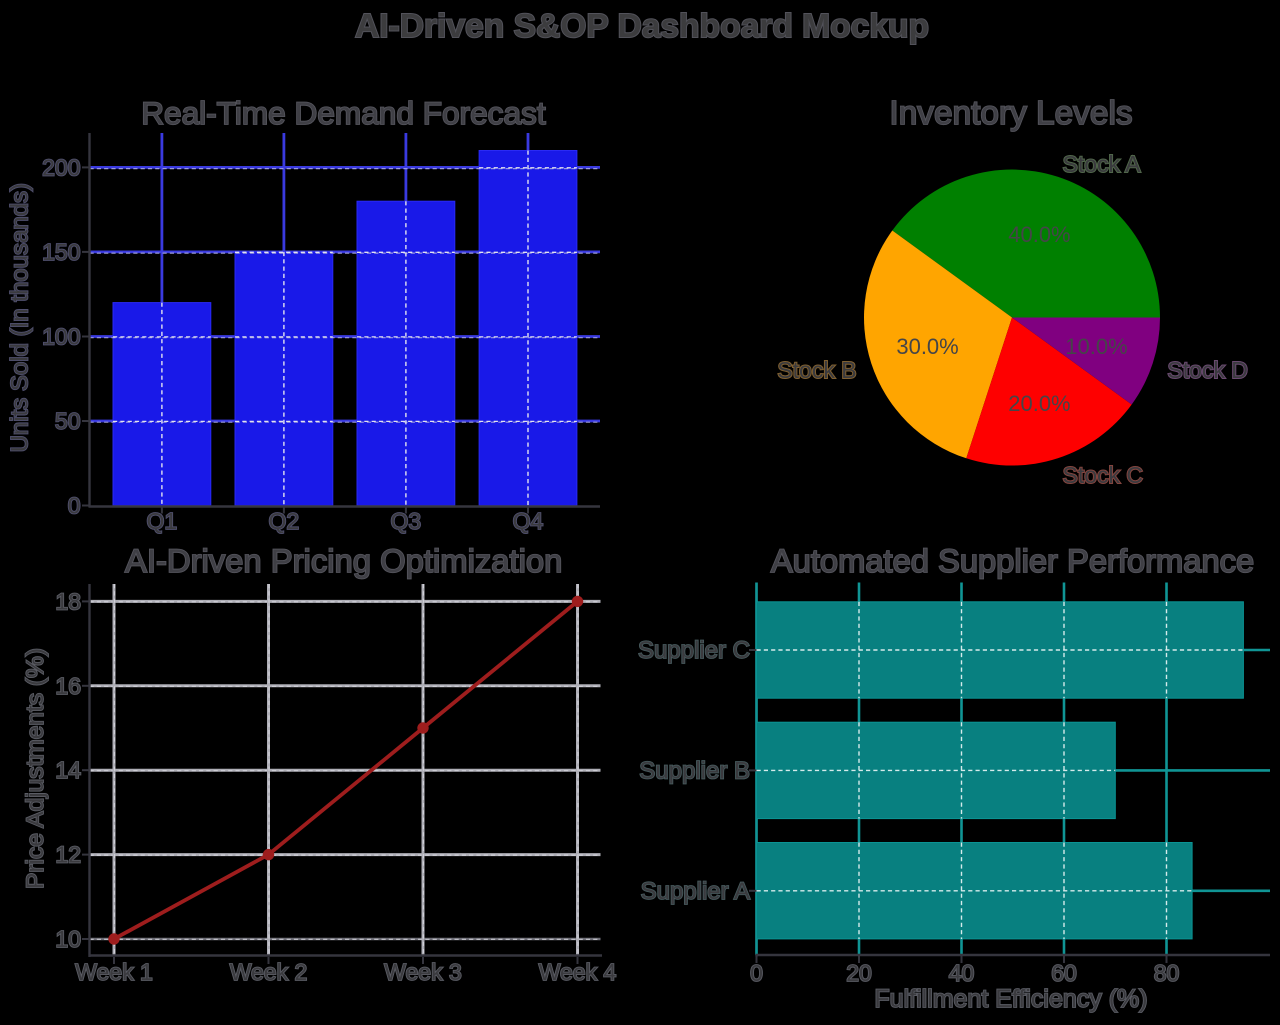 Image resolution: width=1280 pixels, height=1025 pixels. Describe the element at coordinates (816, 370) in the screenshot. I see `svg-text: Stock B` at that location.